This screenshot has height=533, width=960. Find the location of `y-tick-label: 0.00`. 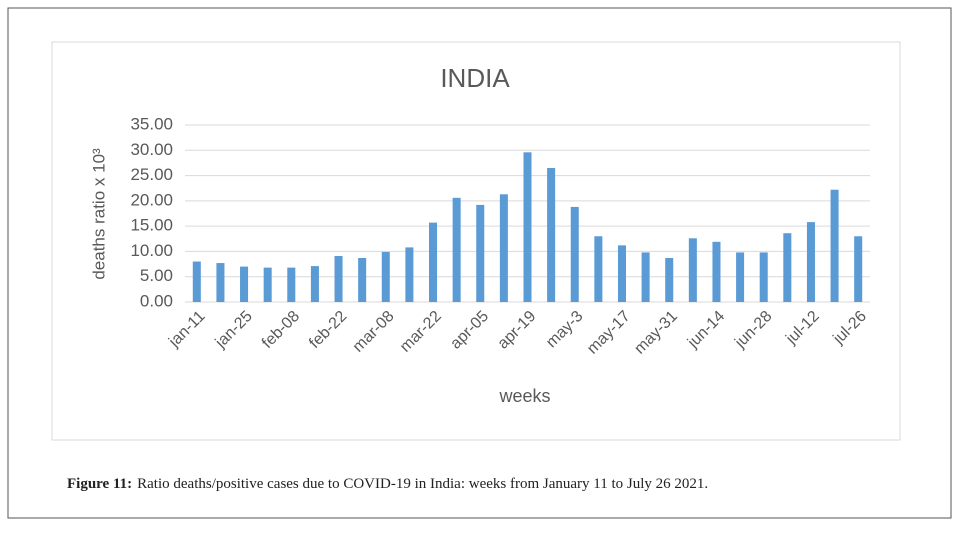

y-tick-label: 0.00 is located at coordinates (156, 300).